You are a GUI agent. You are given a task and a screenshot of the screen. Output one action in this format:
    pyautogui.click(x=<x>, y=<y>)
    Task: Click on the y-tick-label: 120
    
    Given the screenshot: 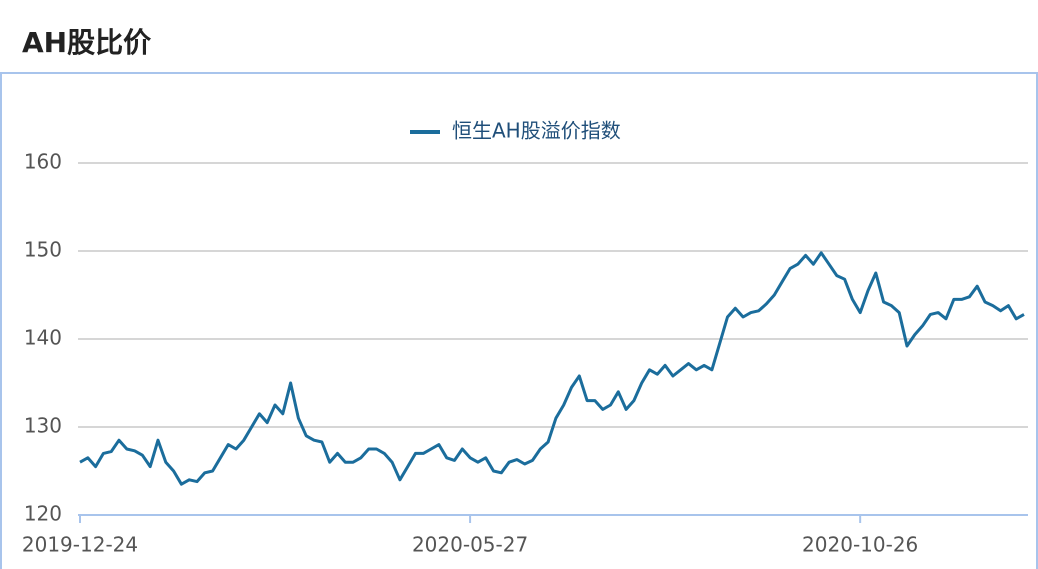 What is the action you would take?
    pyautogui.click(x=43, y=514)
    